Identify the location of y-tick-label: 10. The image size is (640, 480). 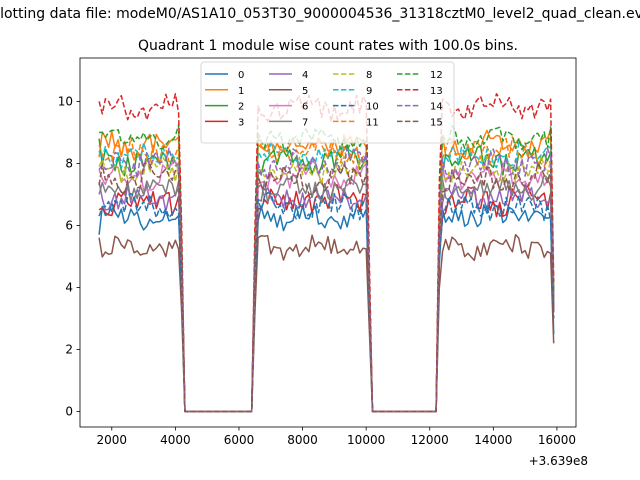
(65, 101).